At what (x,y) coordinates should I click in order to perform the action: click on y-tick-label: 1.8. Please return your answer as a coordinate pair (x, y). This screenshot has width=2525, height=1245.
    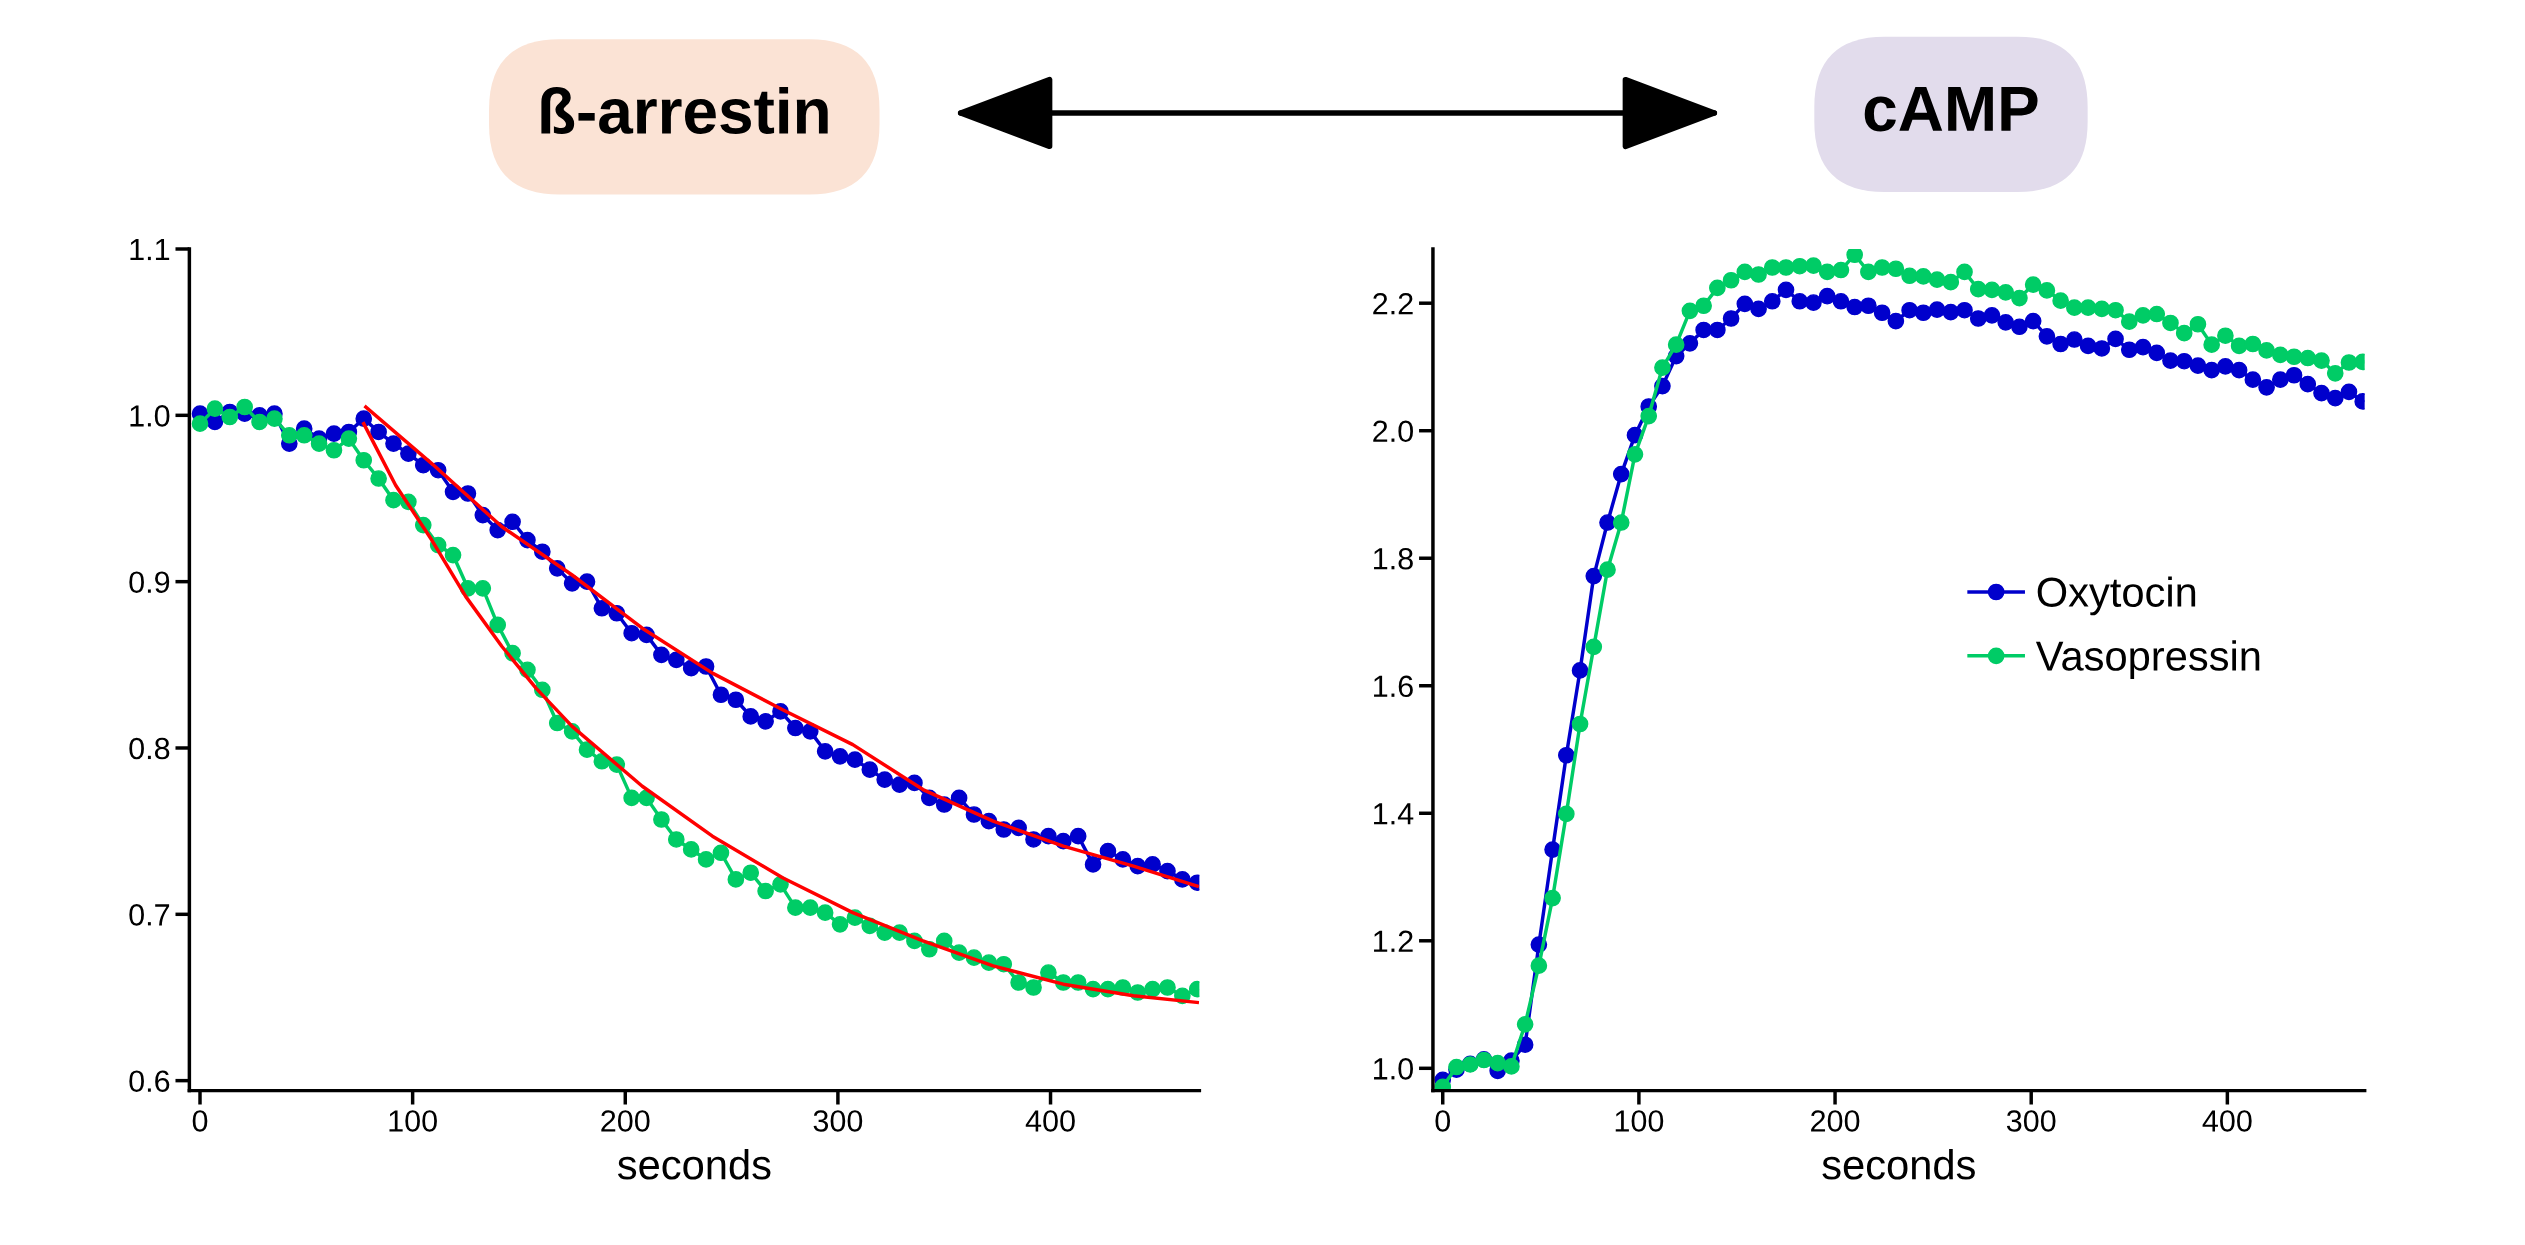
    Looking at the image, I should click on (1393, 558).